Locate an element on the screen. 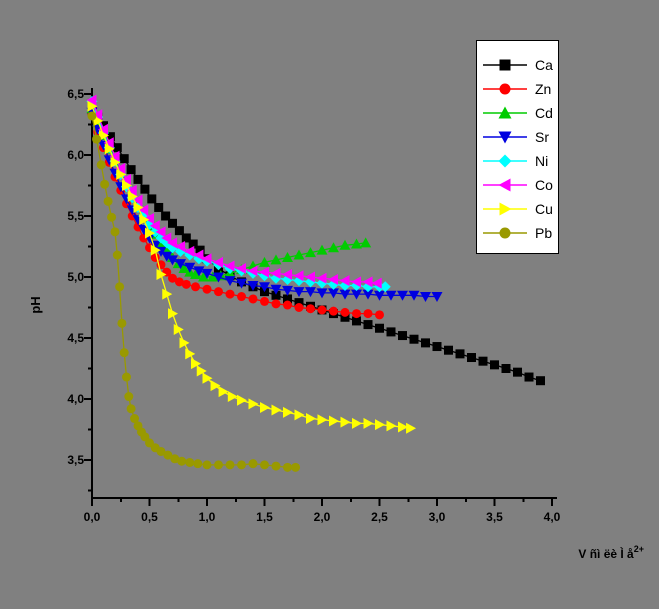 This screenshot has height=609, width=659. legend-label-Cu: Cu is located at coordinates (544, 209).